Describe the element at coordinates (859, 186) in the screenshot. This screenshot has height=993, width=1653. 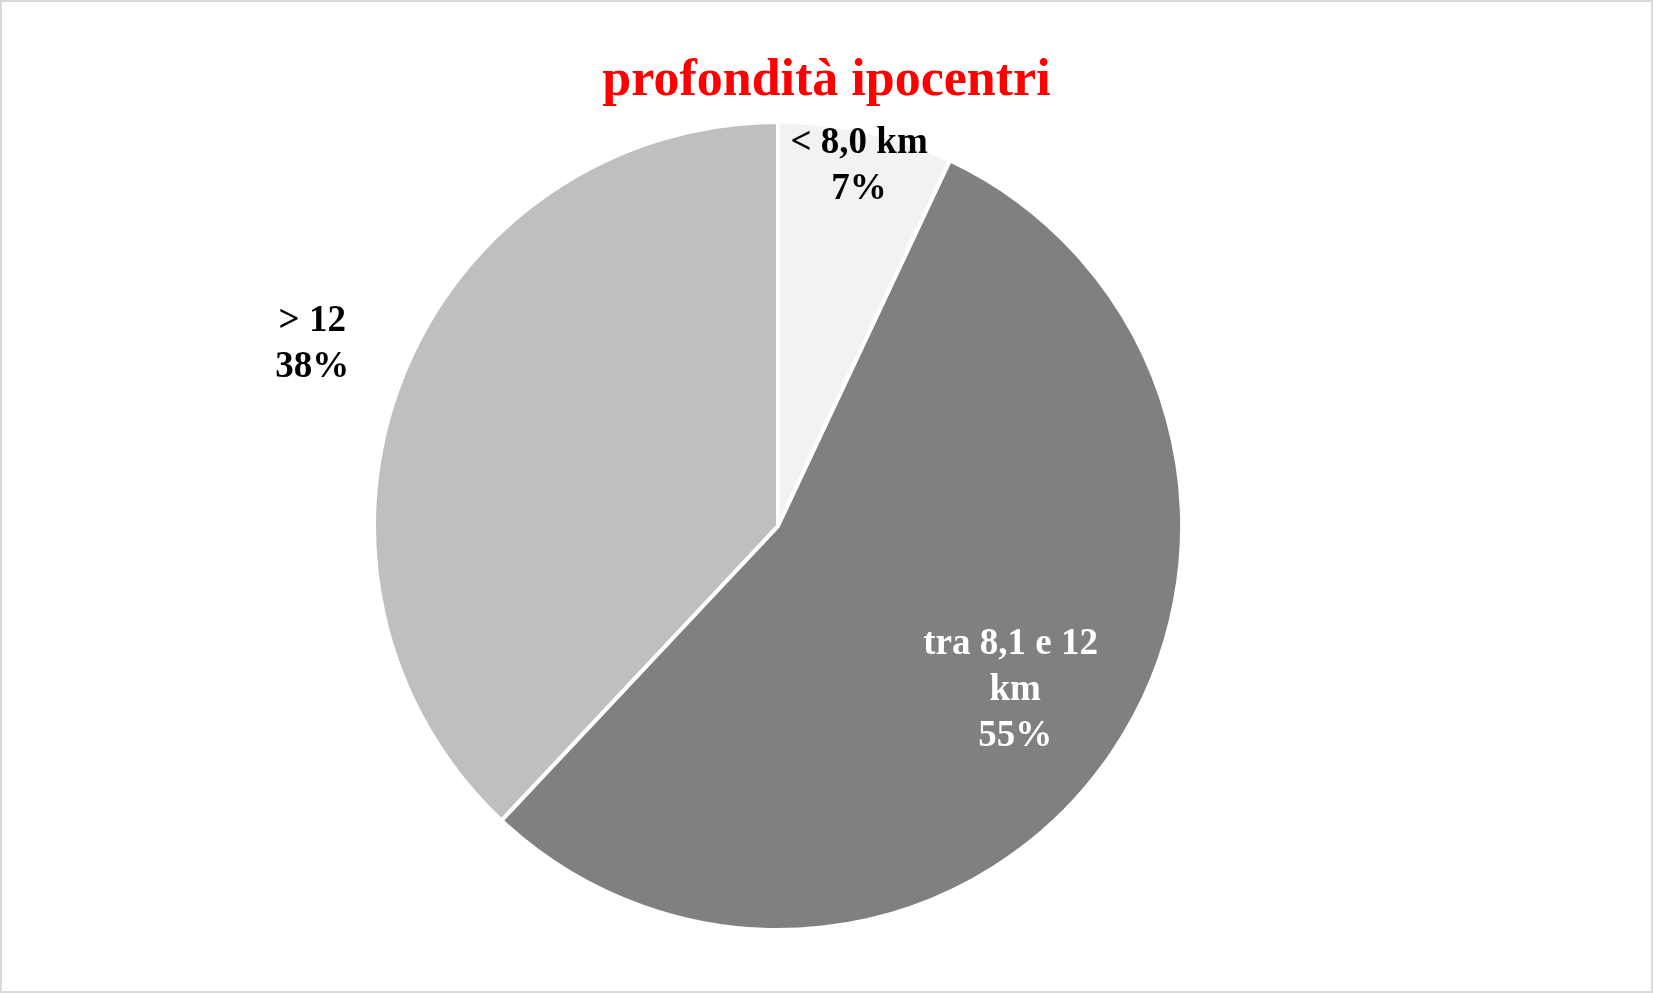
I see `data-label: 7%` at that location.